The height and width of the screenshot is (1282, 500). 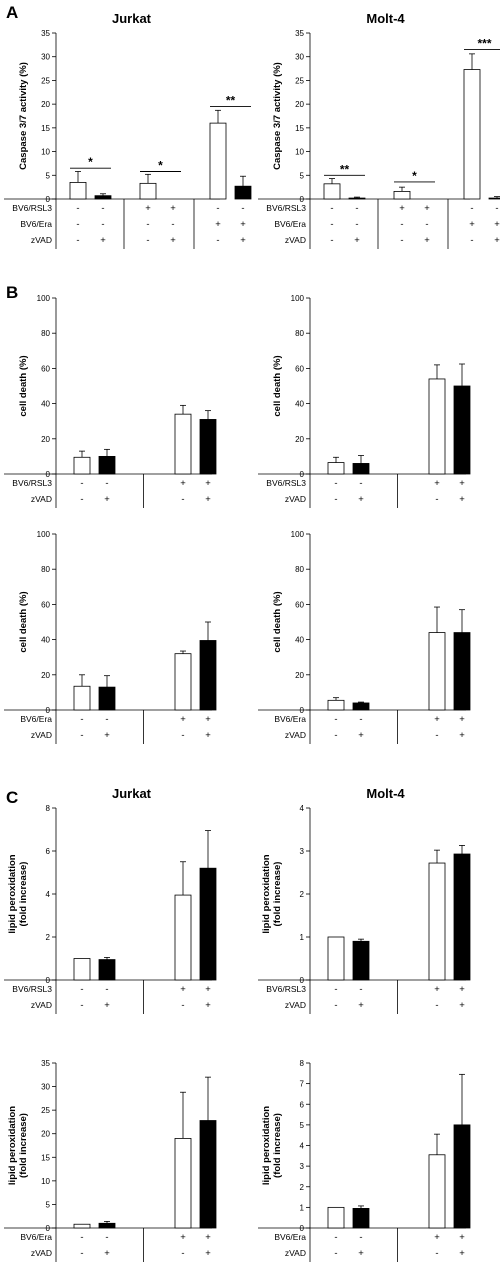 I want to click on y-tick-label: 60, so click(x=45, y=604).